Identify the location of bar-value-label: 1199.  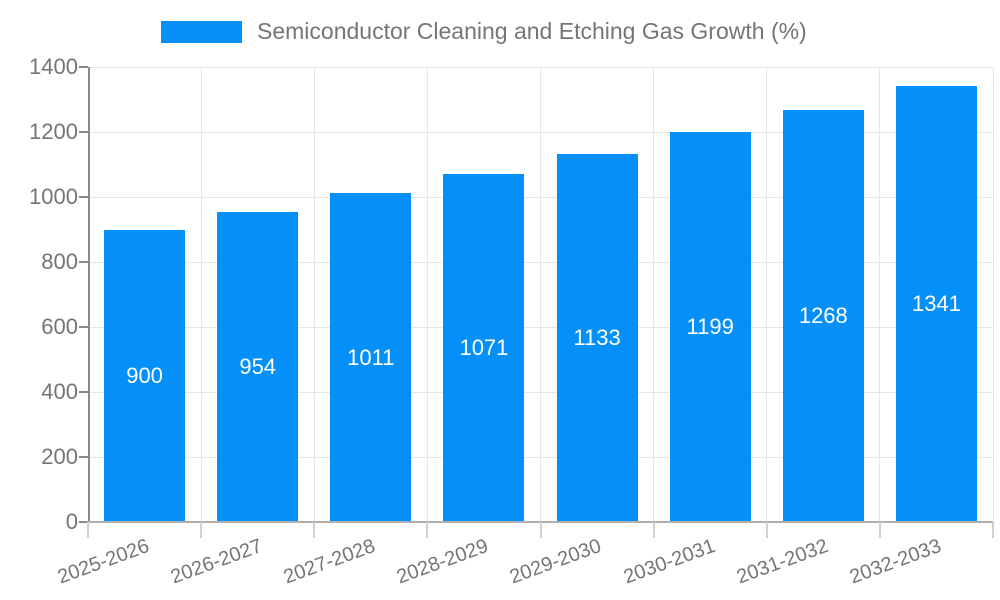
(710, 327).